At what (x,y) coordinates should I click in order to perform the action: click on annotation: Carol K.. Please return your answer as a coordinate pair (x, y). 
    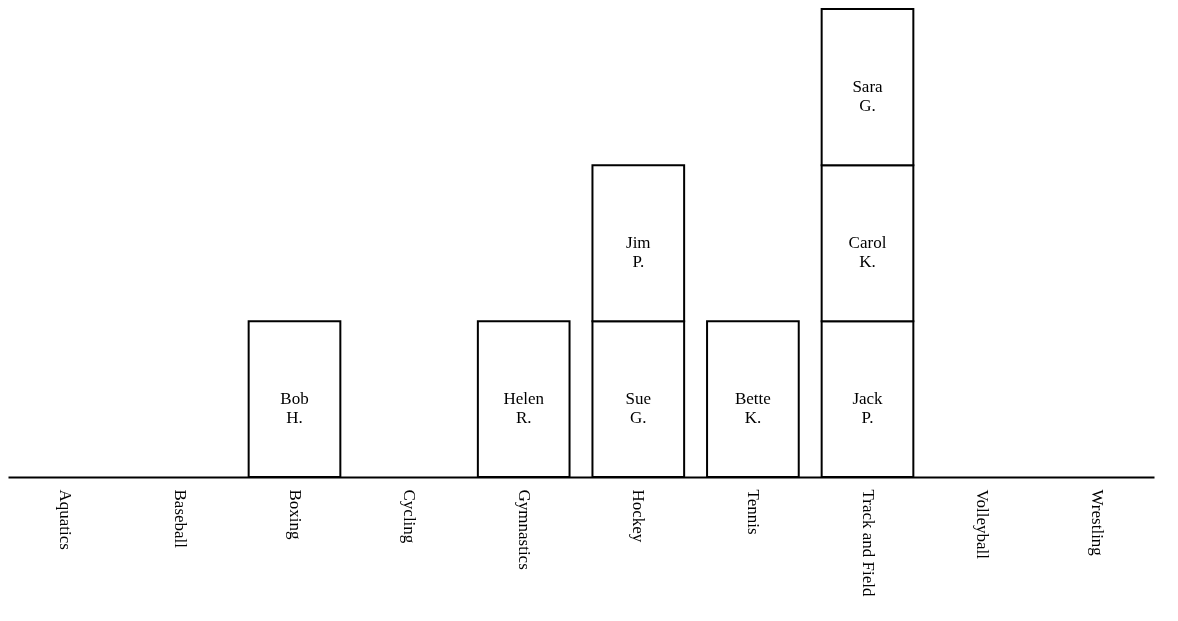
    Looking at the image, I should click on (867, 252).